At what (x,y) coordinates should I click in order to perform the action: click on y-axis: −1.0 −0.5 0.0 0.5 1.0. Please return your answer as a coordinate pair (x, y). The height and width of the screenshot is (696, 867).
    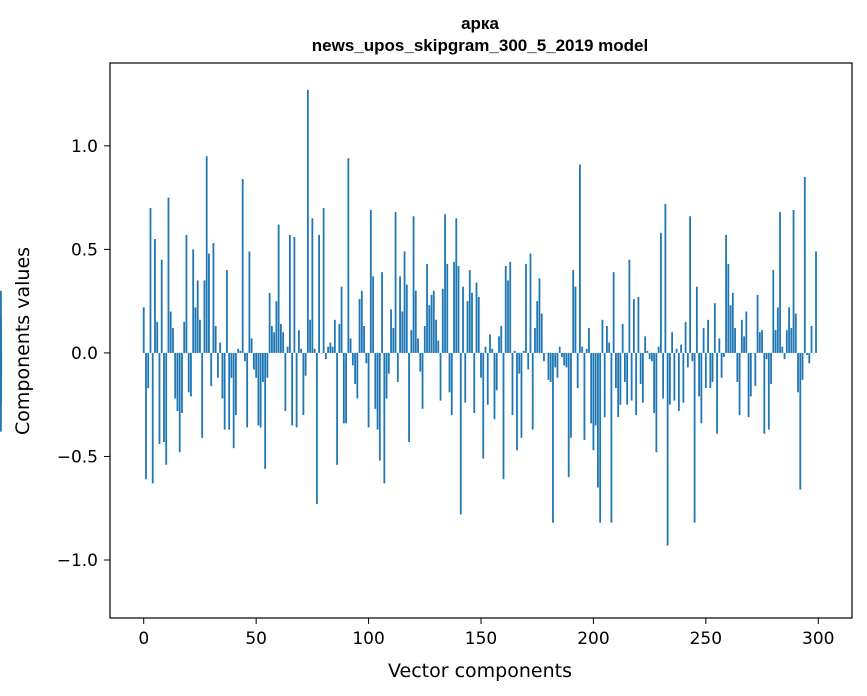
    Looking at the image, I should click on (83, 354).